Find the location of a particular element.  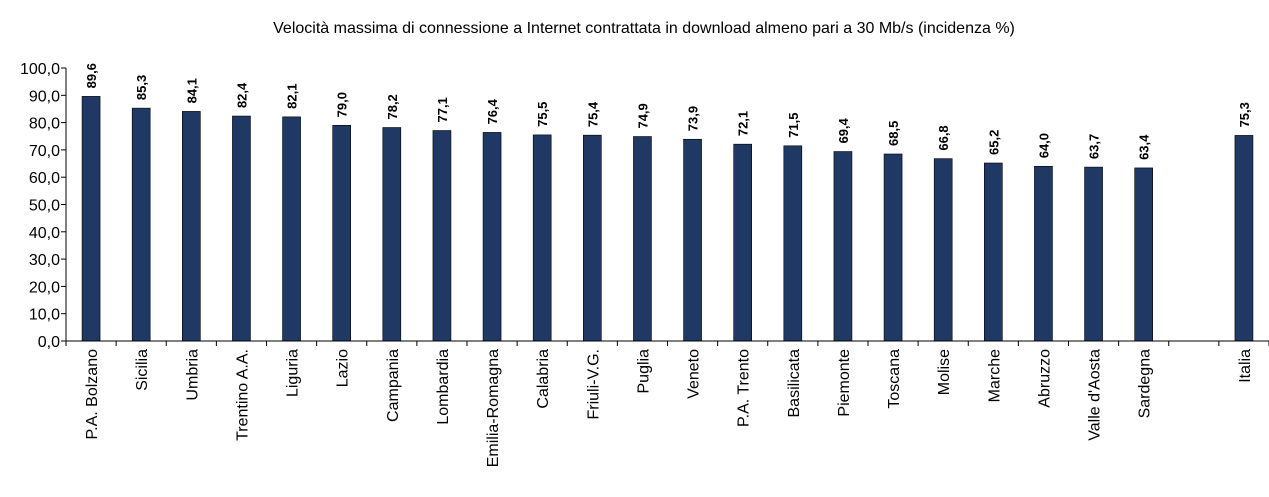

y-tick-label: 50,0 is located at coordinates (44, 206).